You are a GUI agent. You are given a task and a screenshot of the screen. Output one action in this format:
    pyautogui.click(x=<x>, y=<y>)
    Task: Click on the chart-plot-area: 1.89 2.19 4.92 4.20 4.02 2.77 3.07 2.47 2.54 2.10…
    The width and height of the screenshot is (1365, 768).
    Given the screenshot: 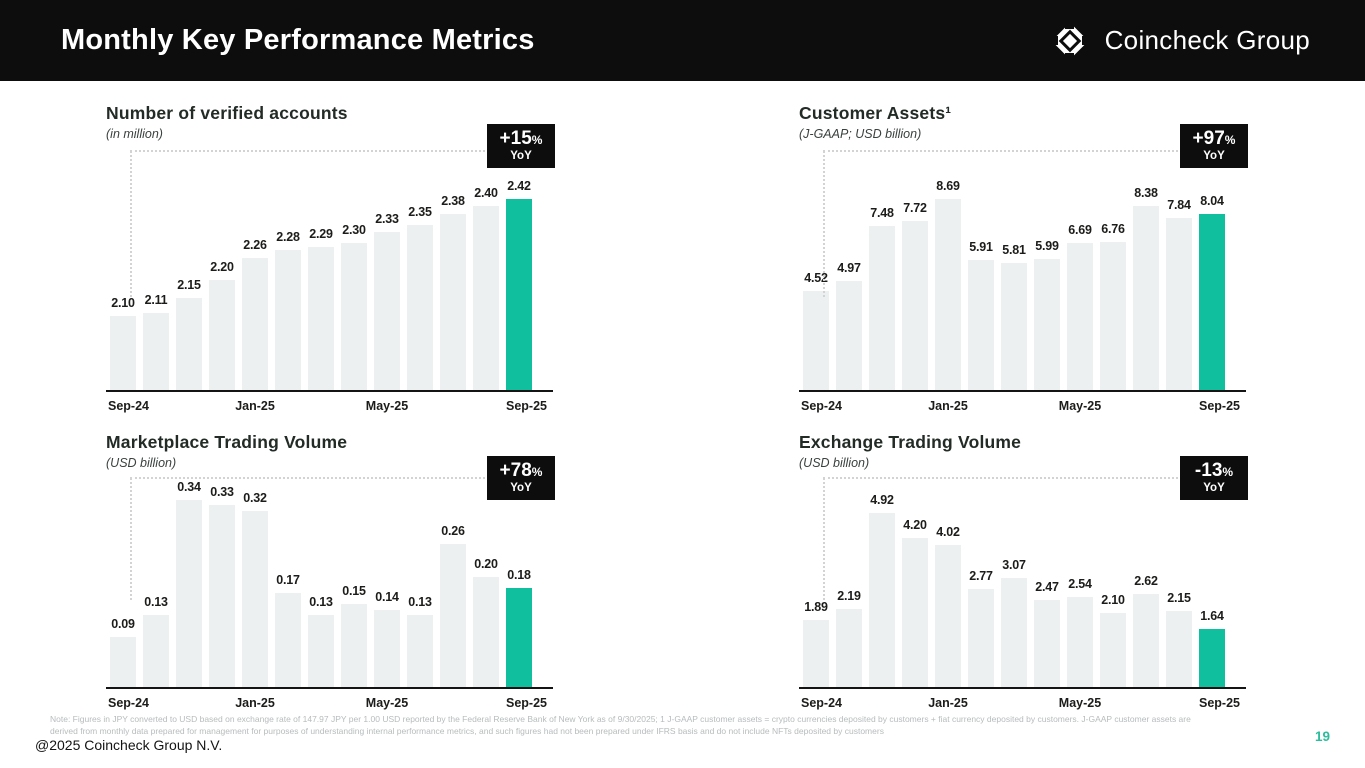 What is the action you would take?
    pyautogui.click(x=1022, y=593)
    